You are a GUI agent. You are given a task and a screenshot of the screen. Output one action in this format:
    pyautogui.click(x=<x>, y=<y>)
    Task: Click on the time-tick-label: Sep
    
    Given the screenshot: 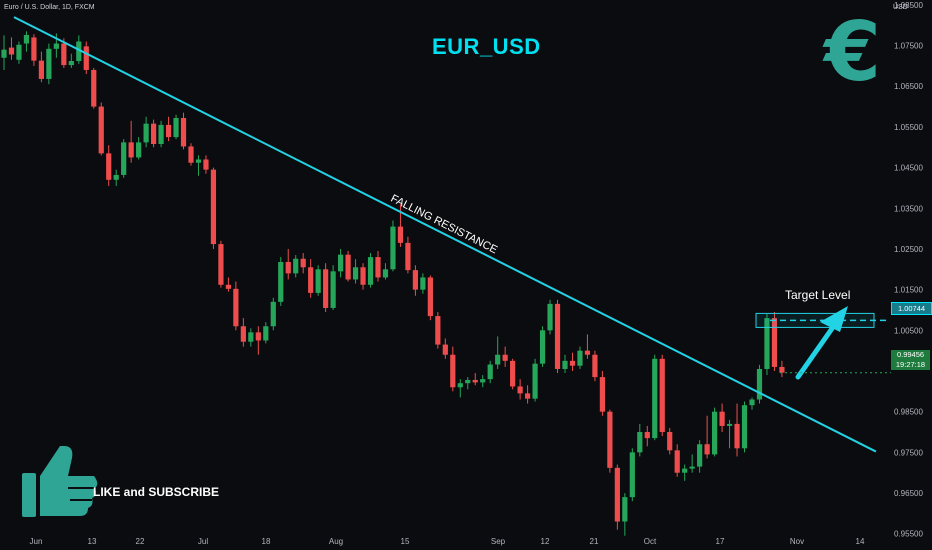 What is the action you would take?
    pyautogui.click(x=498, y=541)
    